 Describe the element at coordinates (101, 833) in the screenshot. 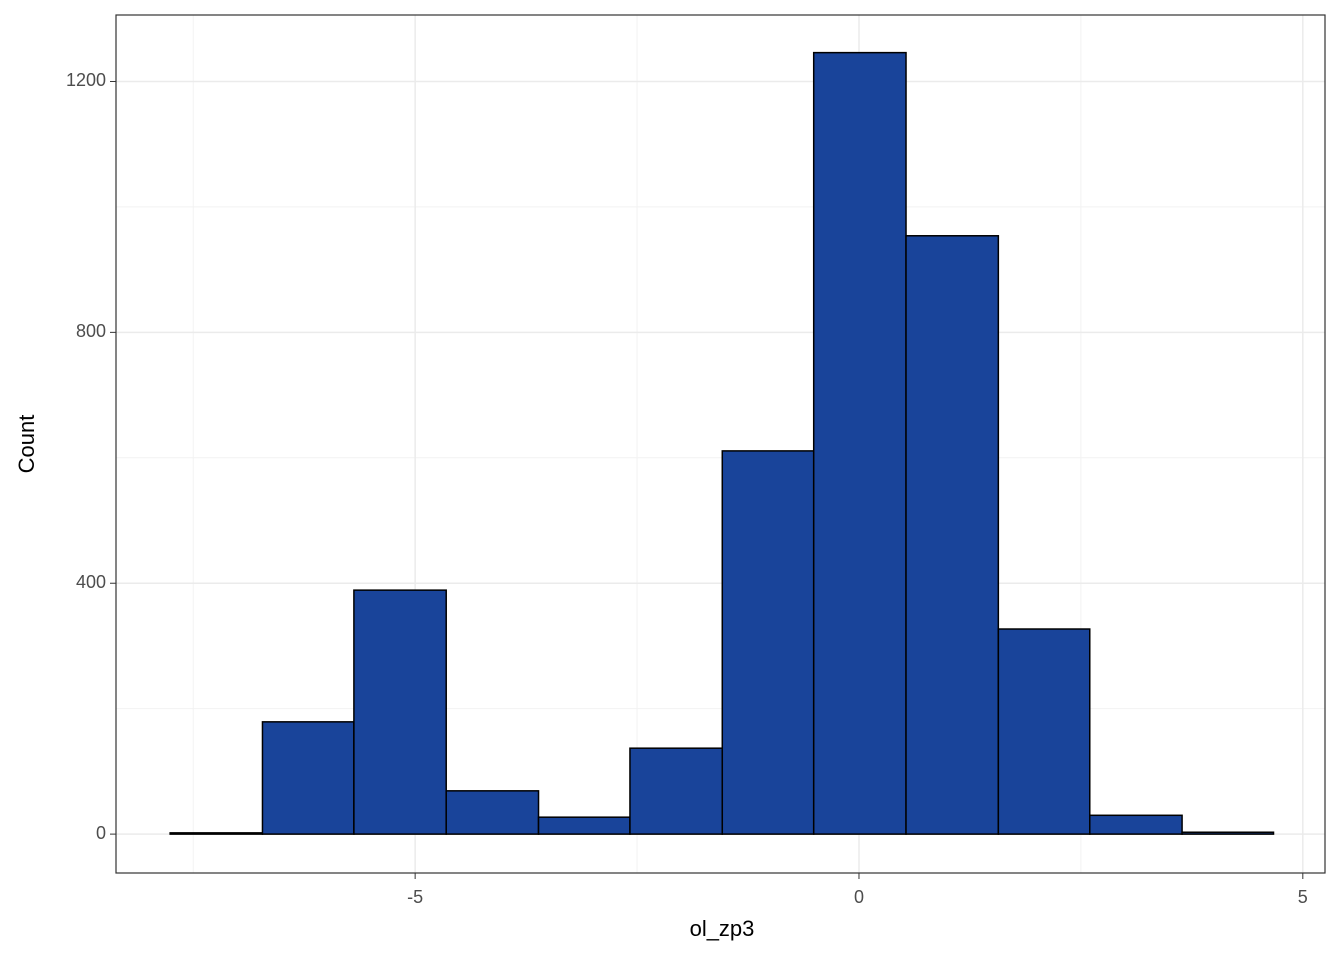

I see `y-tick-label: 0` at that location.